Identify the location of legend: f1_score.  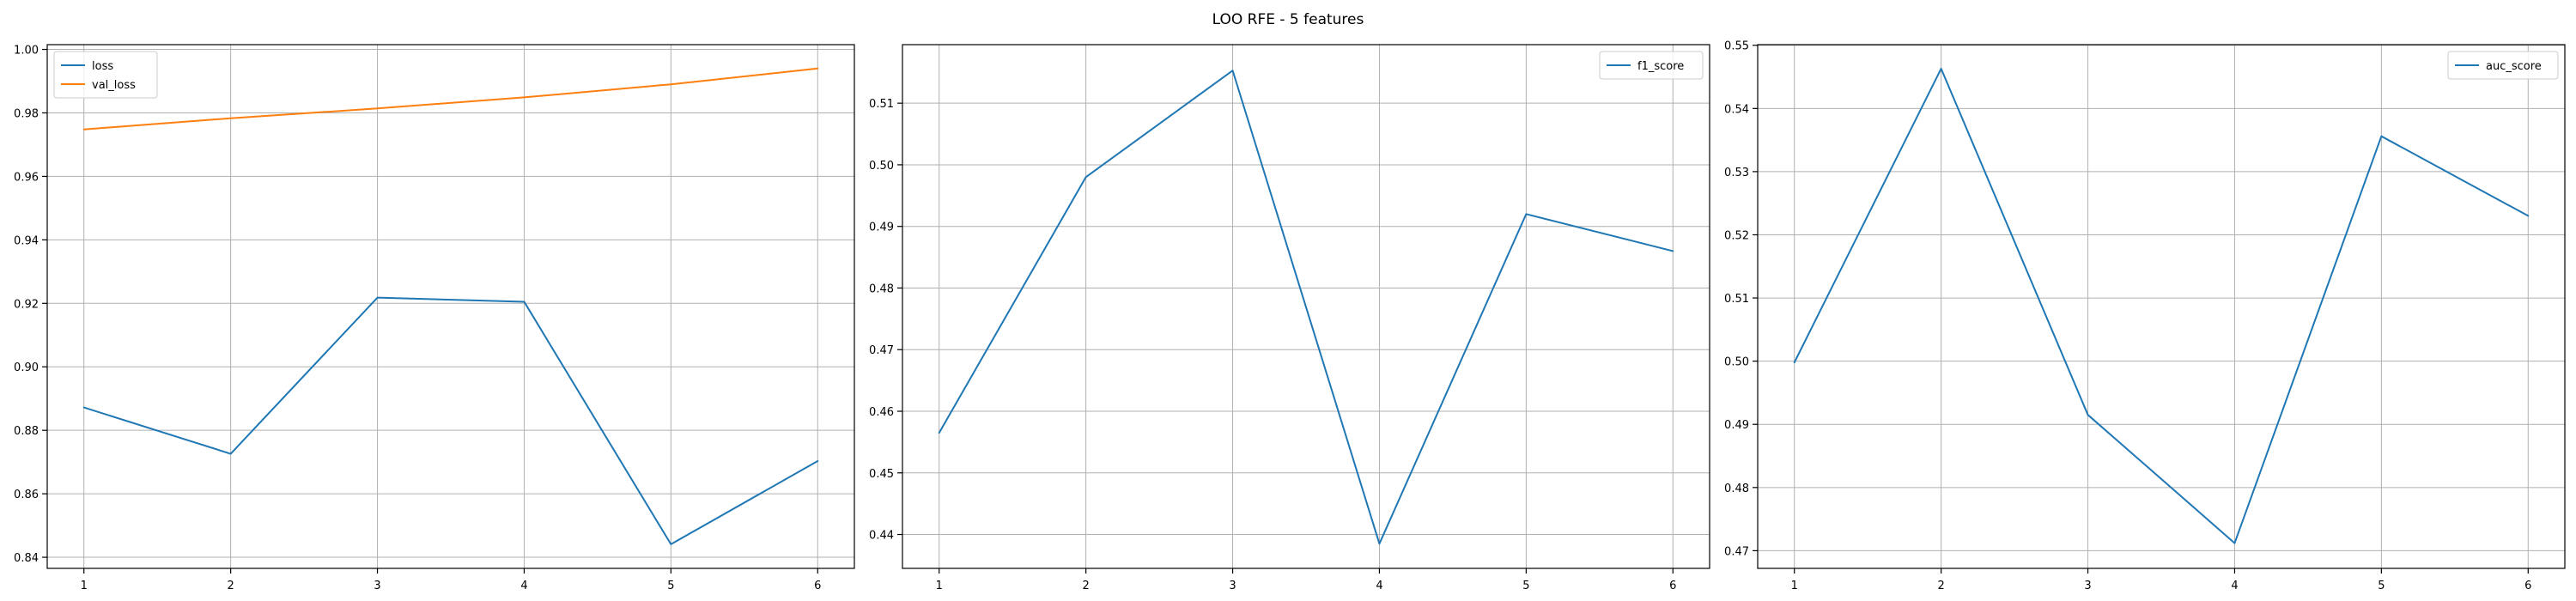
(1652, 65).